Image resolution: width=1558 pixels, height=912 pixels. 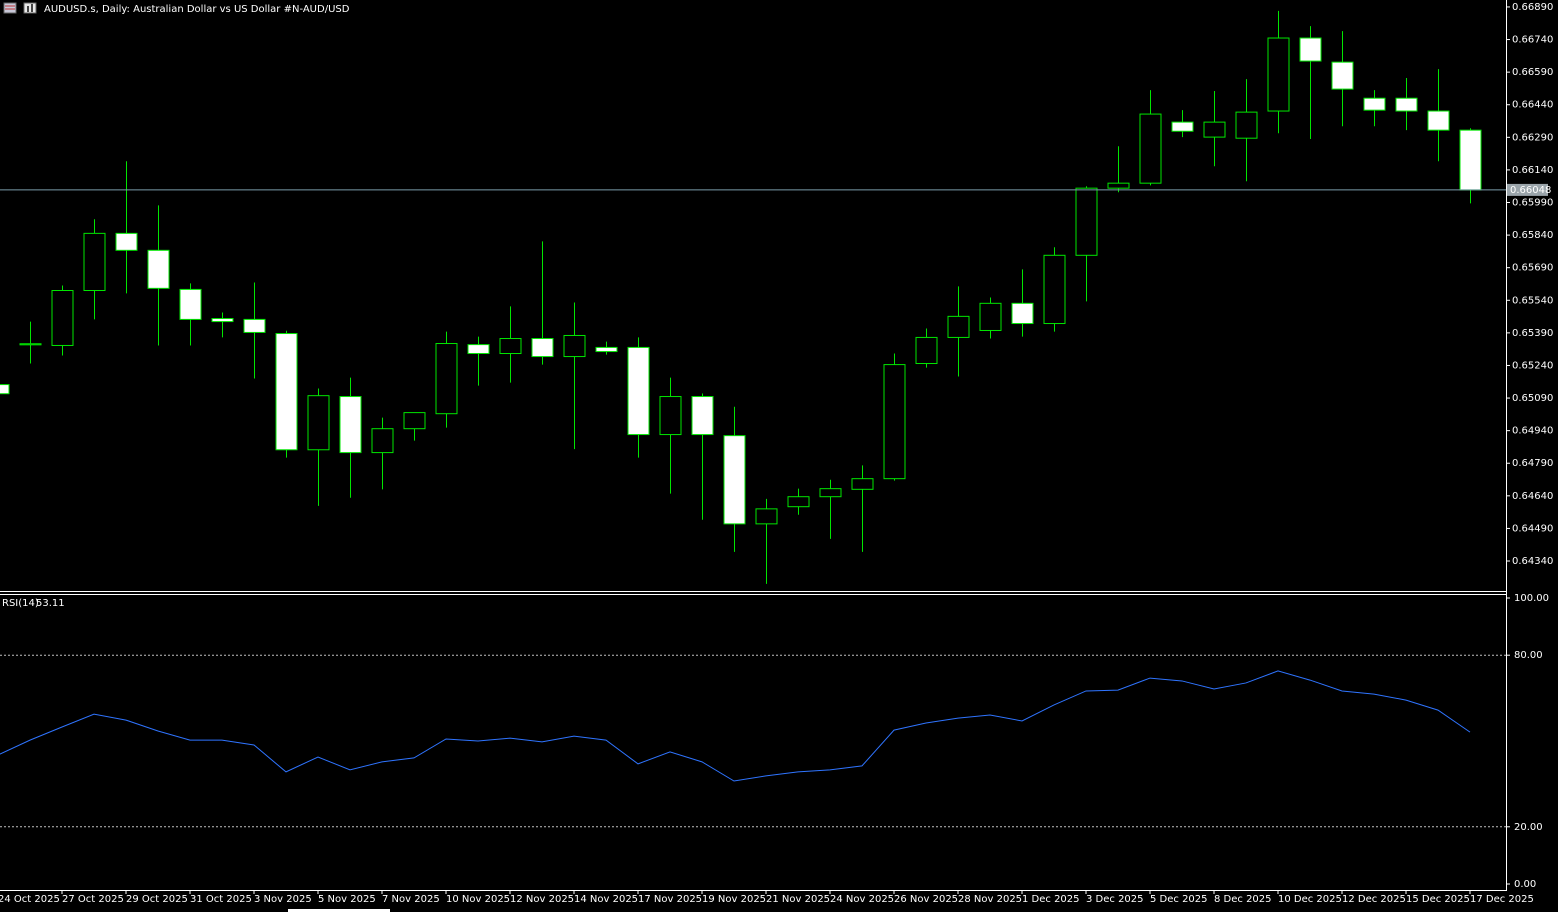 What do you see at coordinates (735, 726) in the screenshot?
I see `rsi-line` at bounding box center [735, 726].